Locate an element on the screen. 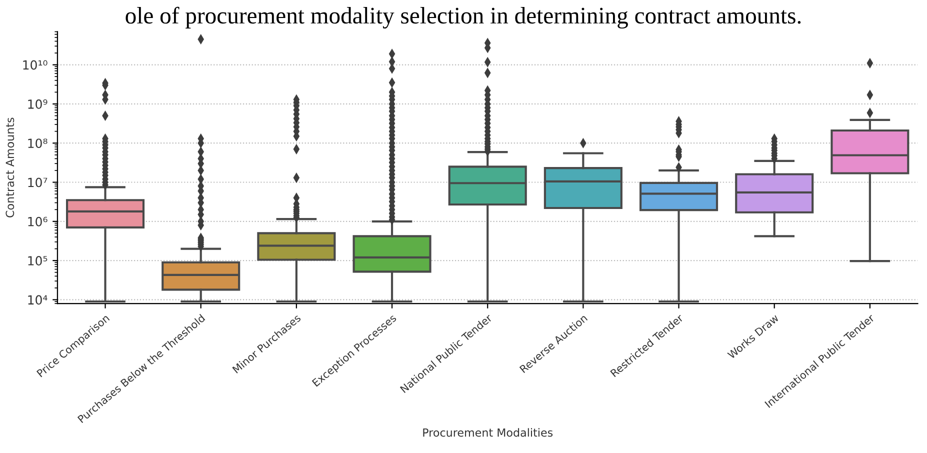 The height and width of the screenshot is (453, 927). y-tick-label: 10¹⁰ is located at coordinates (35, 65).